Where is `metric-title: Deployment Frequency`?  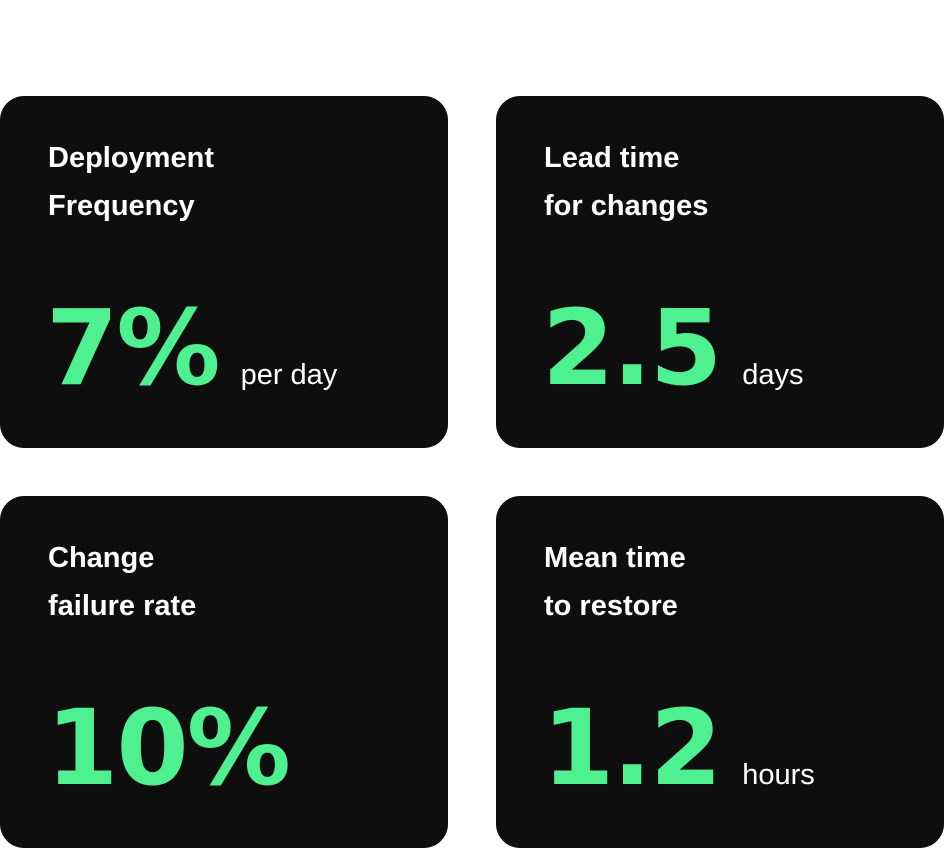 metric-title: Deployment Frequency is located at coordinates (228, 182).